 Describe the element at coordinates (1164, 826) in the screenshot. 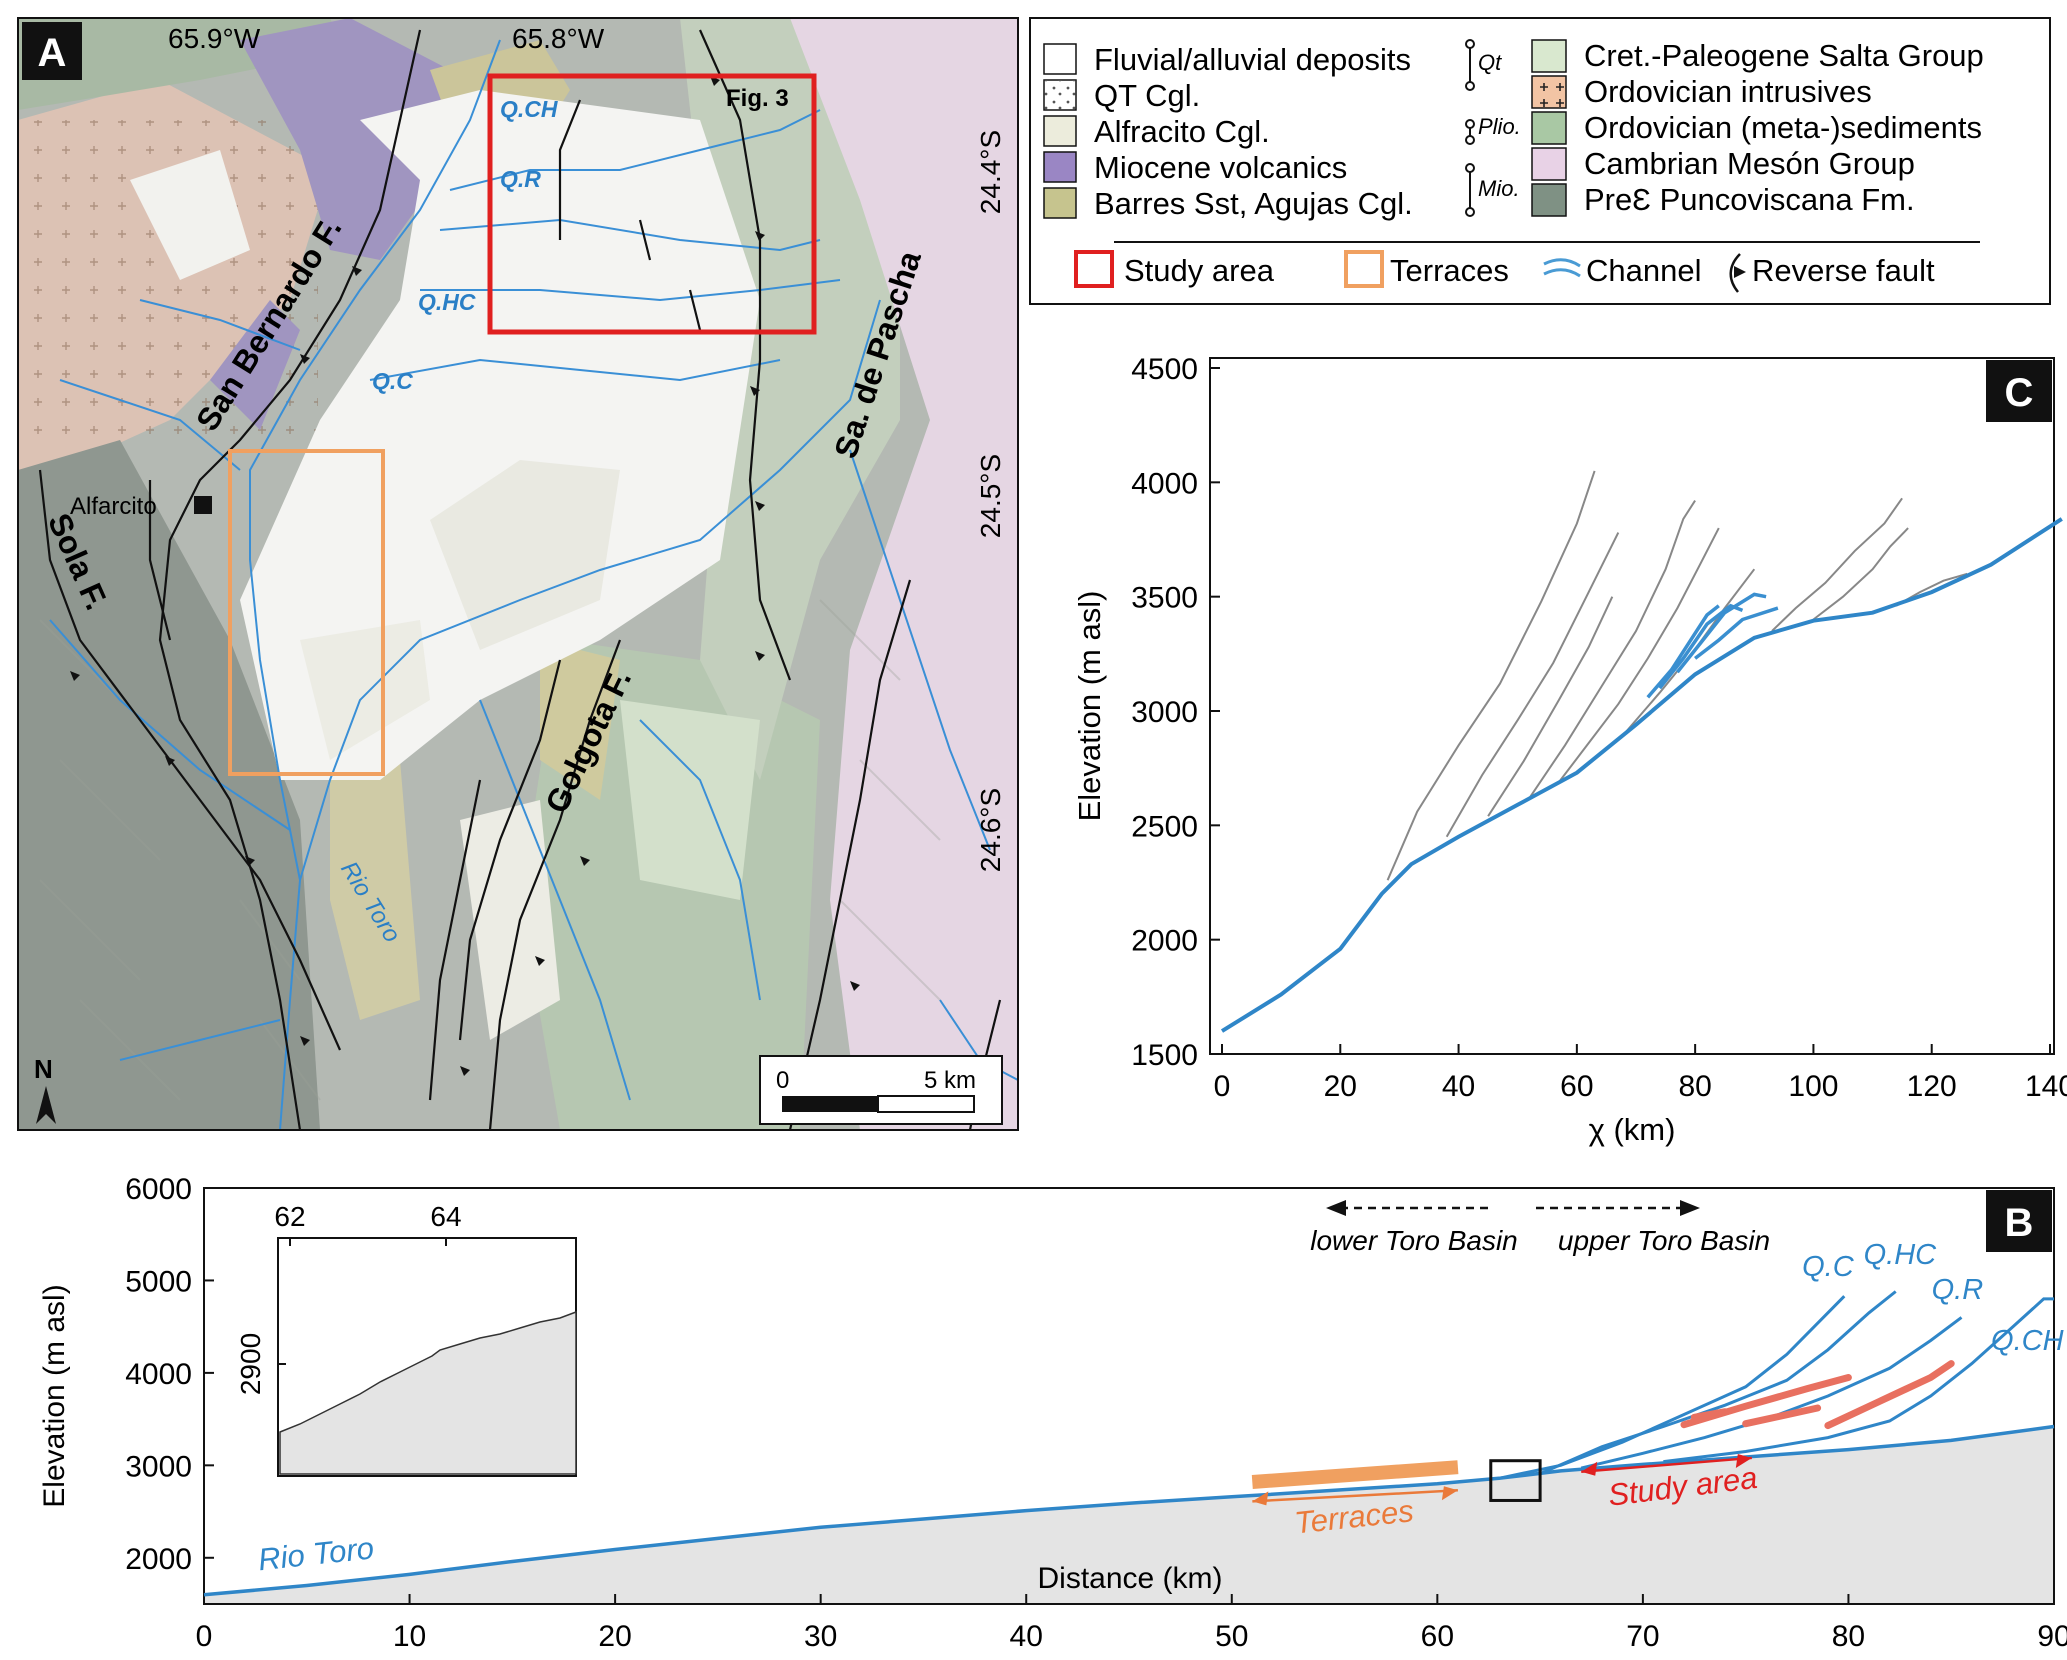

I see `chart-c-ytick-label-2: 2500` at that location.